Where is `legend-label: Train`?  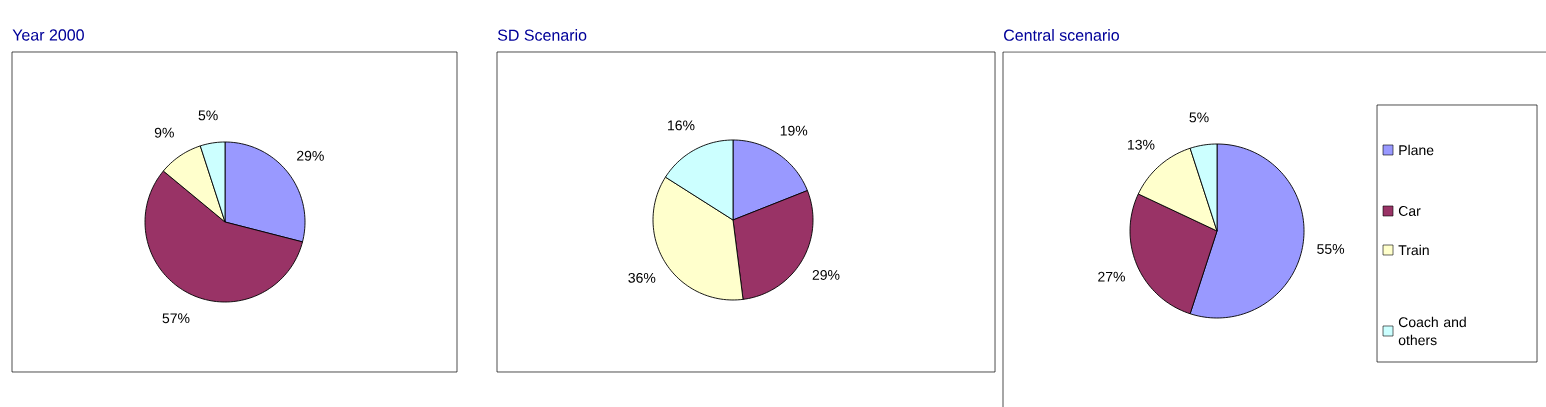 legend-label: Train is located at coordinates (1413, 250).